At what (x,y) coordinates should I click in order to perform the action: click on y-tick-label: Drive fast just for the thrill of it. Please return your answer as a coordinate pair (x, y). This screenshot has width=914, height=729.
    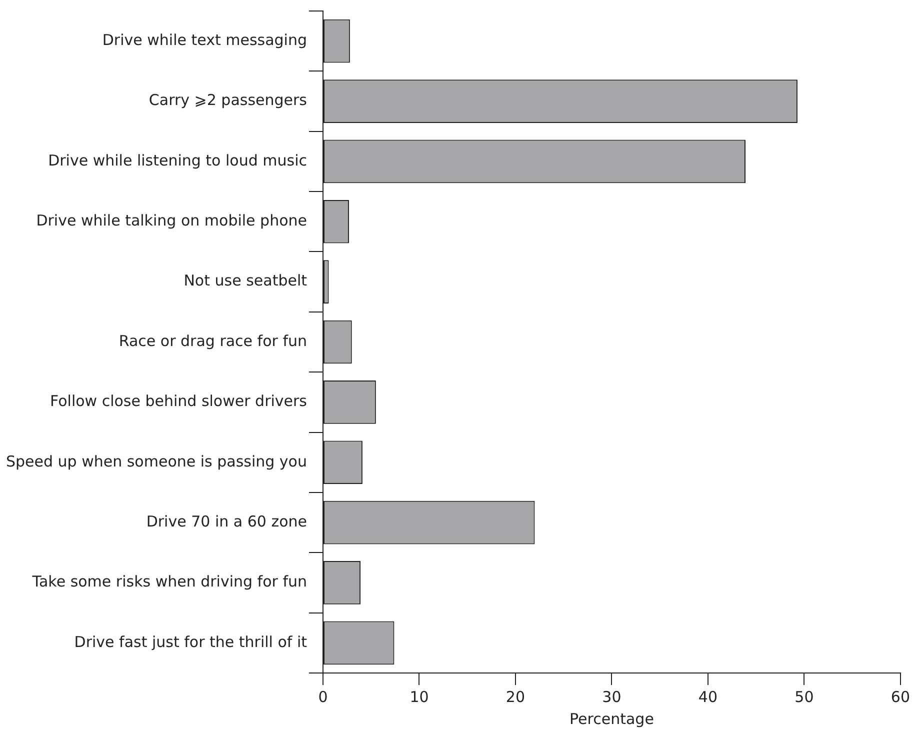
    Looking at the image, I should click on (191, 641).